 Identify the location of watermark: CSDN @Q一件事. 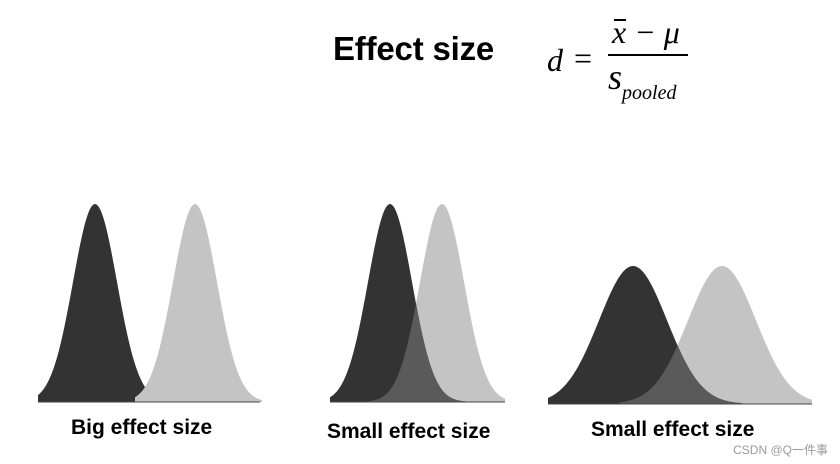
(780, 450).